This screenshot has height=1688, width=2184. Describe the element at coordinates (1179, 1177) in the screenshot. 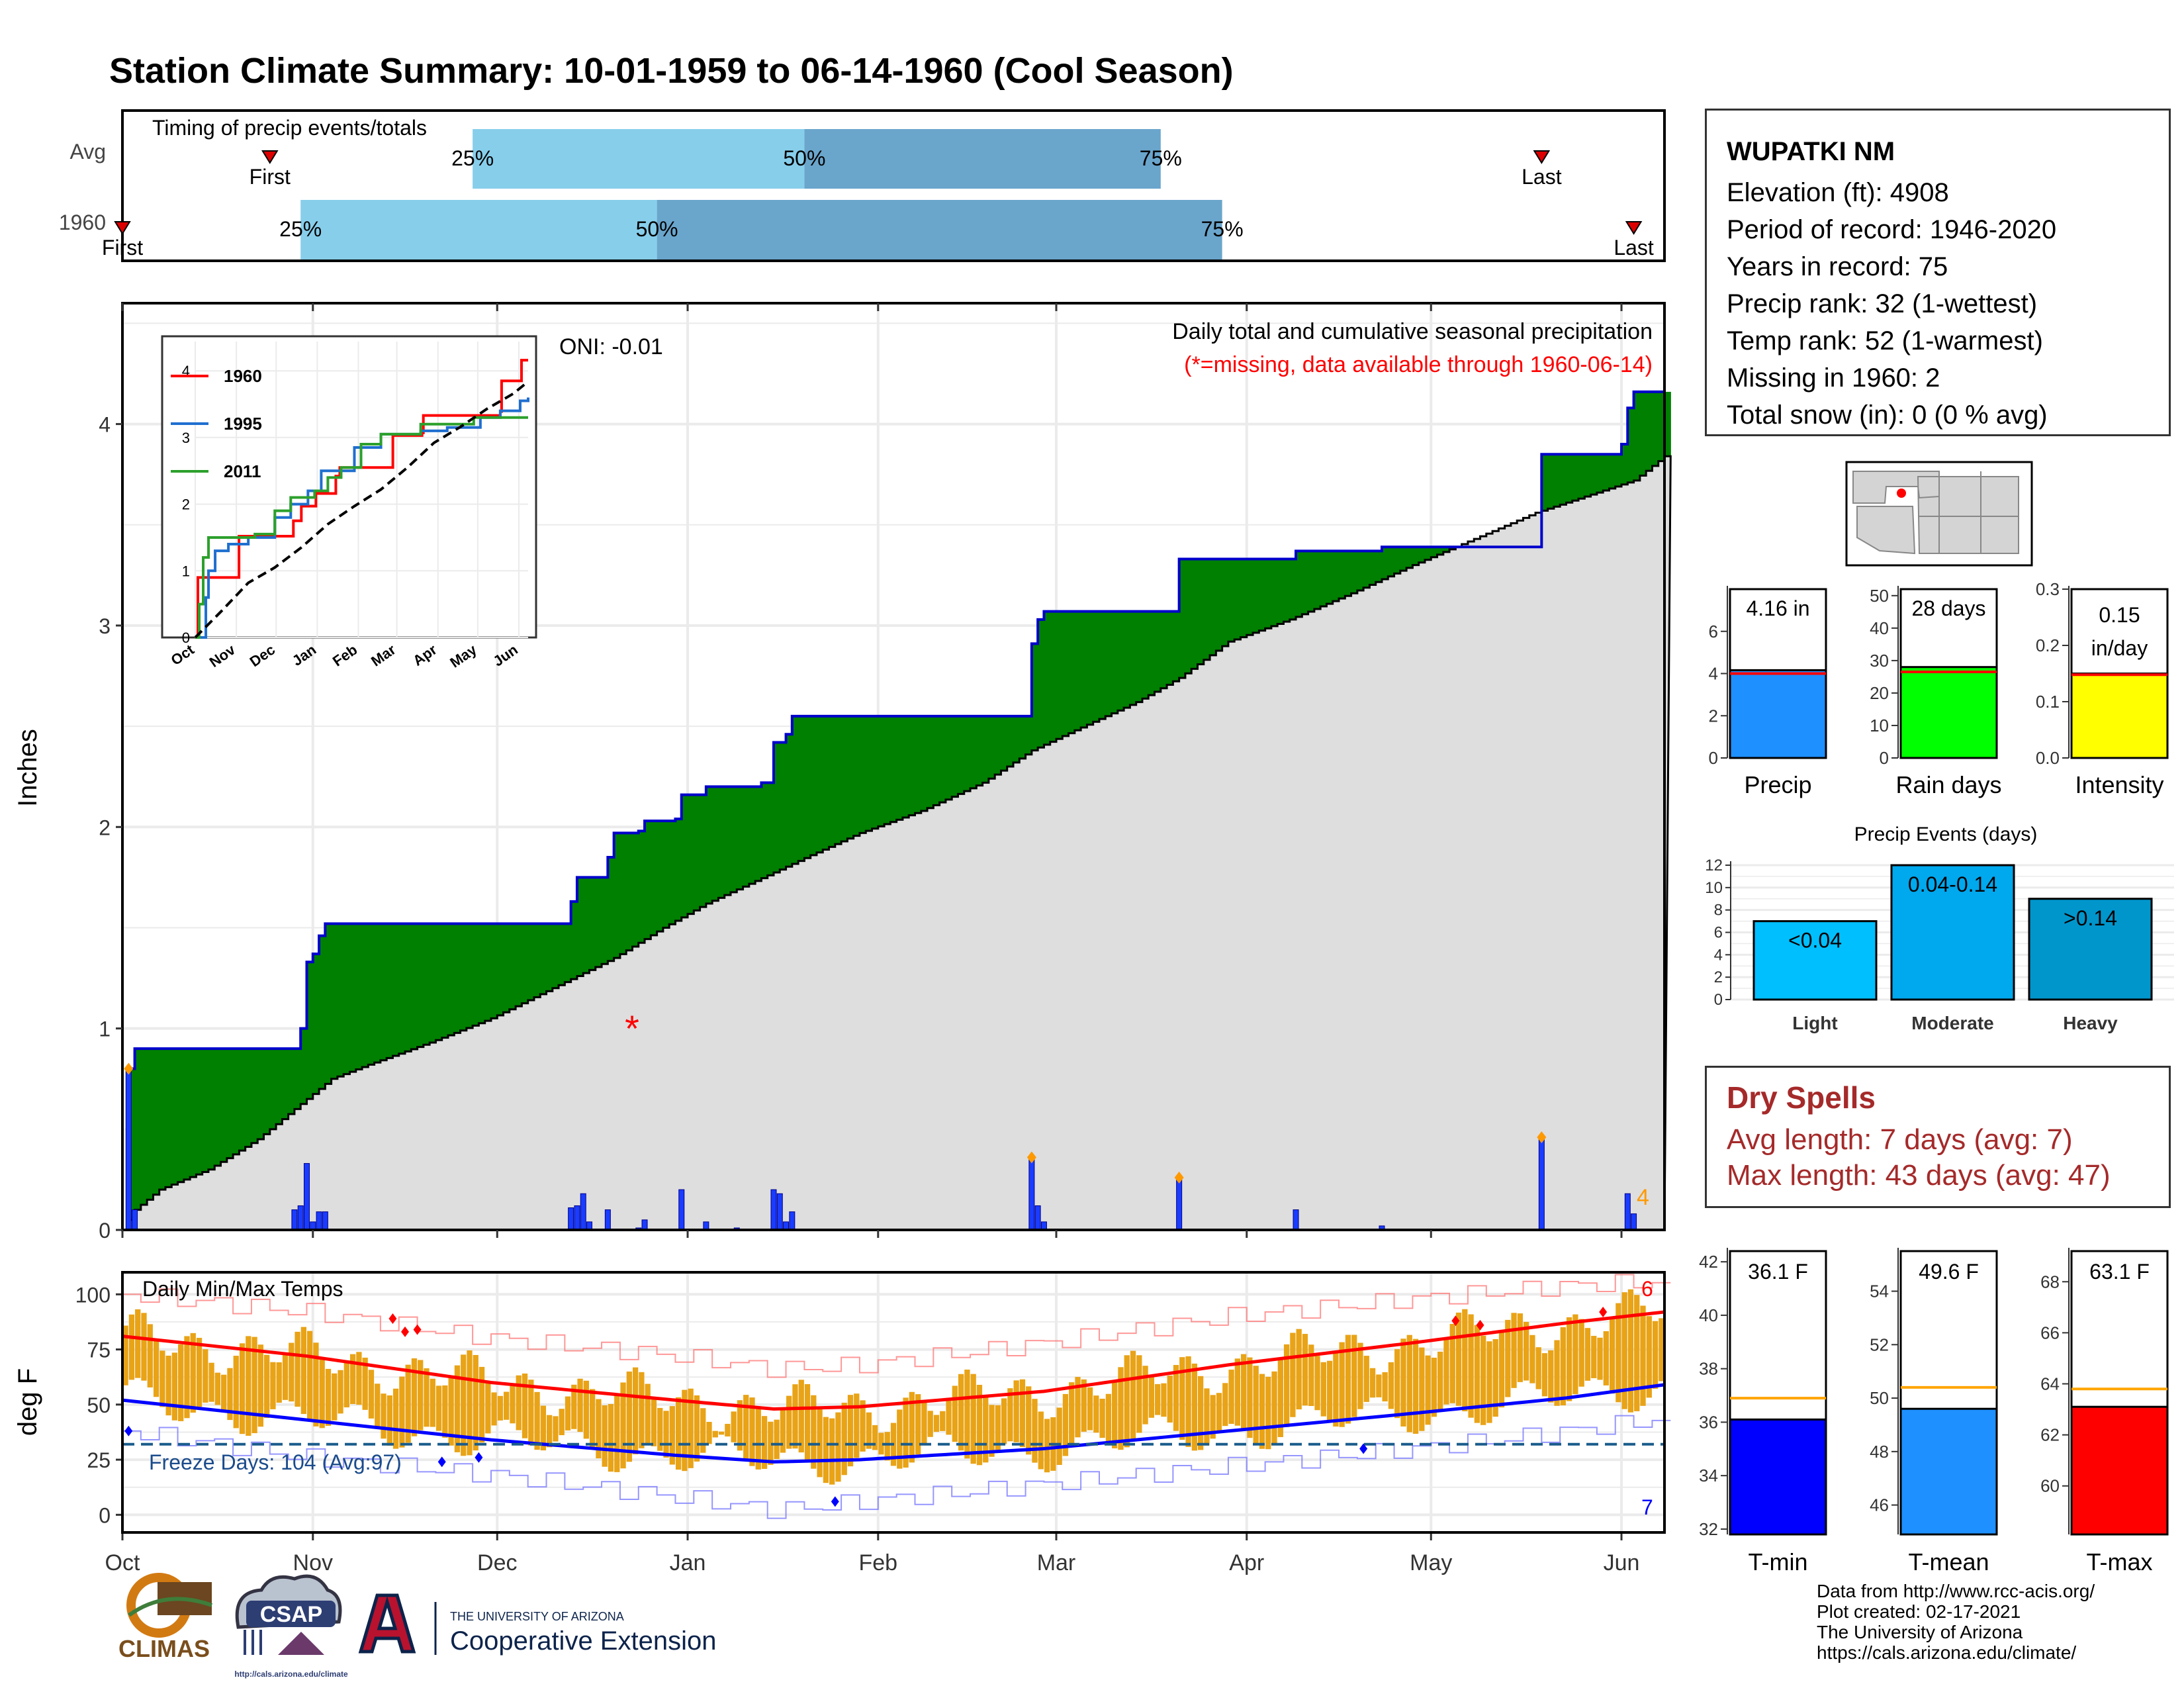

I see `record-daily-marker` at that location.